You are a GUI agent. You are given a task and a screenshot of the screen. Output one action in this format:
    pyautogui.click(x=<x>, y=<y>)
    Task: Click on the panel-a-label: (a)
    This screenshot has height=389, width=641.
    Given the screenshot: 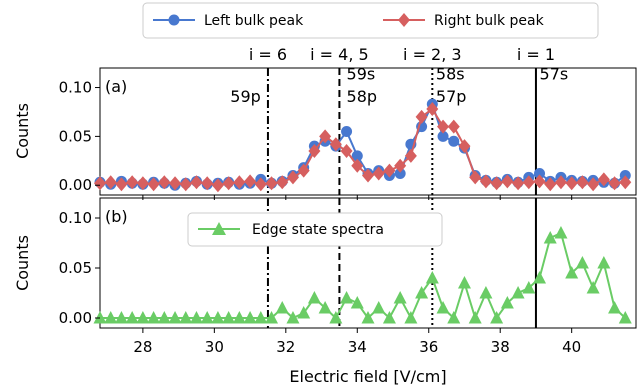 What is the action you would take?
    pyautogui.click(x=116, y=86)
    